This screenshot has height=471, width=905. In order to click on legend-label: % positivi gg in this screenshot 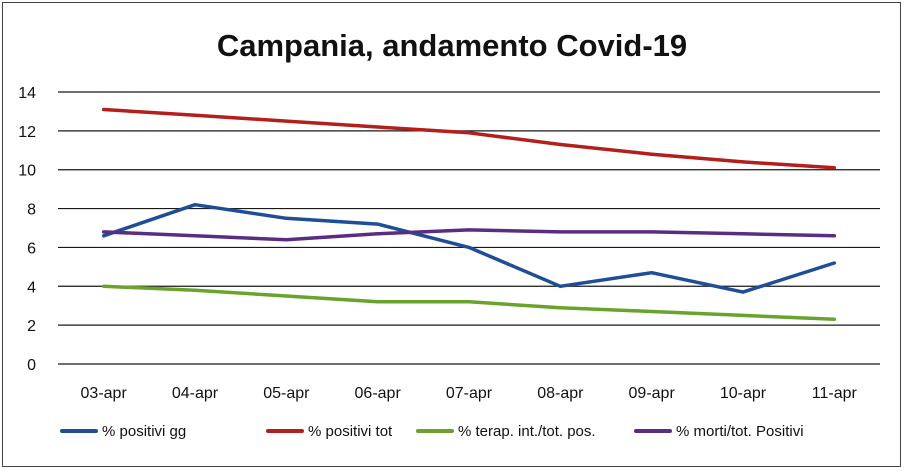, I will do `click(144, 431)`.